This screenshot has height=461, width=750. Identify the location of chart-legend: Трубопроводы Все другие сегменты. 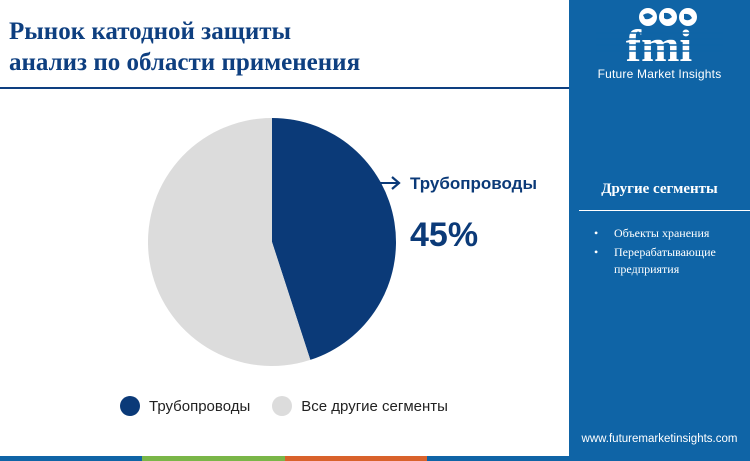
(295, 406).